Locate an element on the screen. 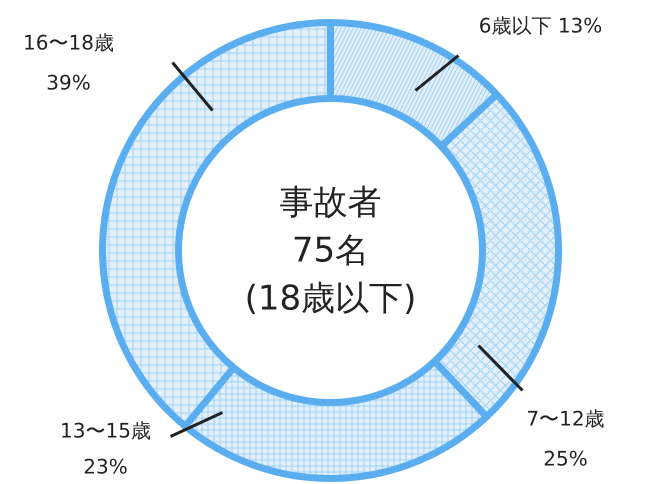 The image size is (656, 484). text: 事故者 is located at coordinates (331, 202).